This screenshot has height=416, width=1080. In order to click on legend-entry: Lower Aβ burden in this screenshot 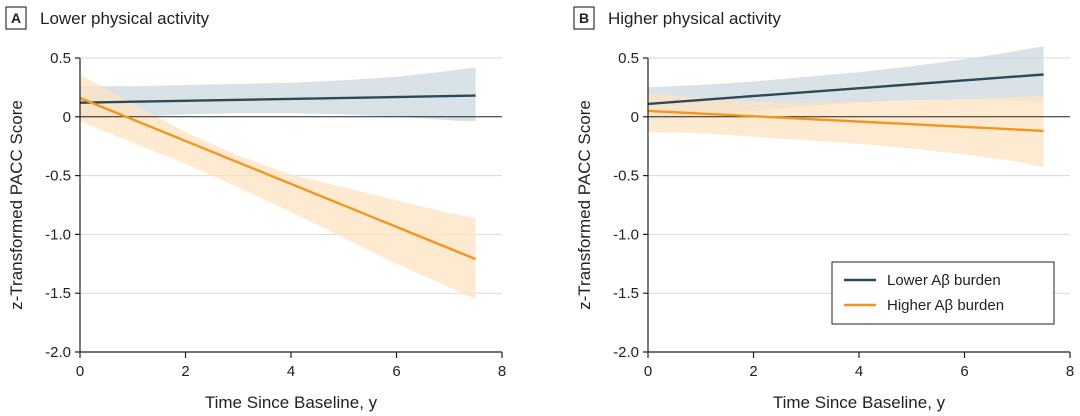, I will do `click(944, 280)`.